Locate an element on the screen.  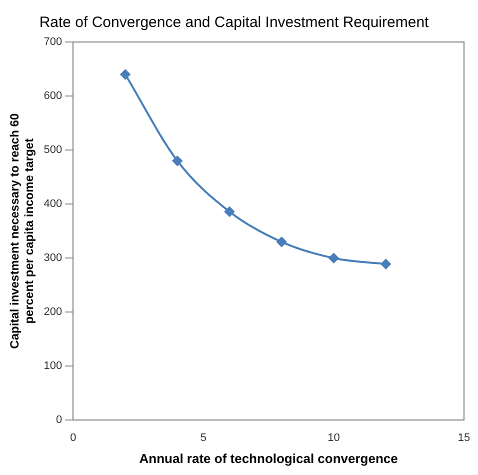
y-tick-label: 400 is located at coordinates (53, 204).